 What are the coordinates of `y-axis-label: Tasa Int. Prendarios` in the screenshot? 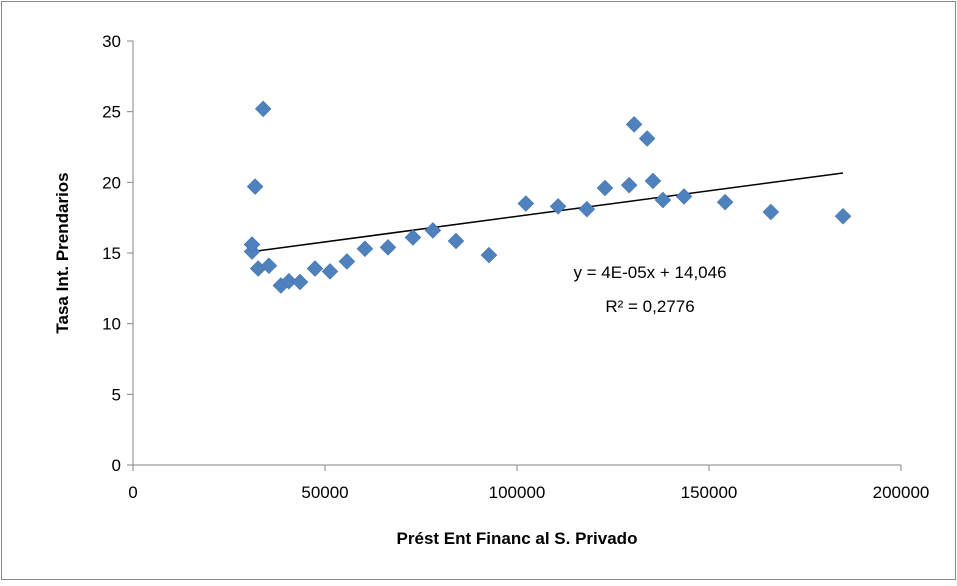 It's located at (62, 252).